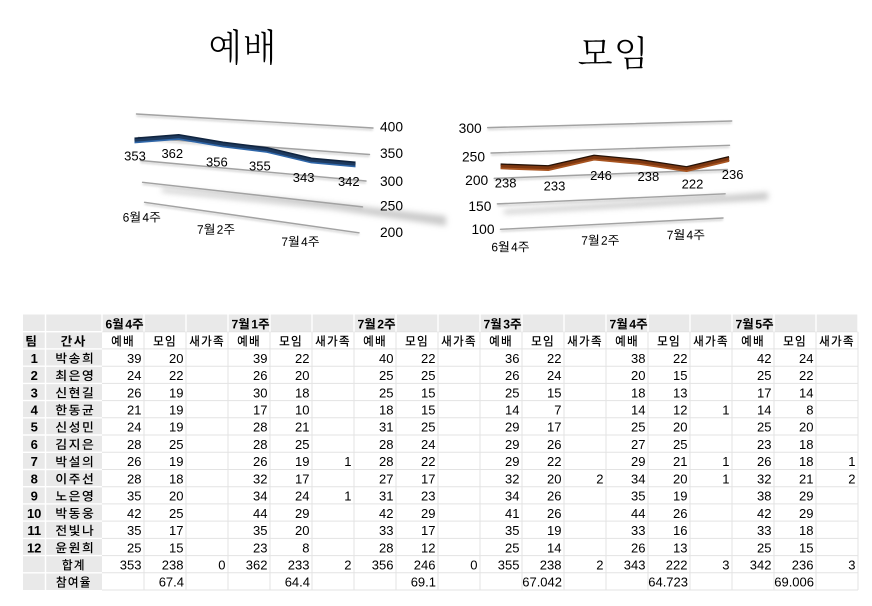  I want to click on svg-text: 150, so click(479, 206).